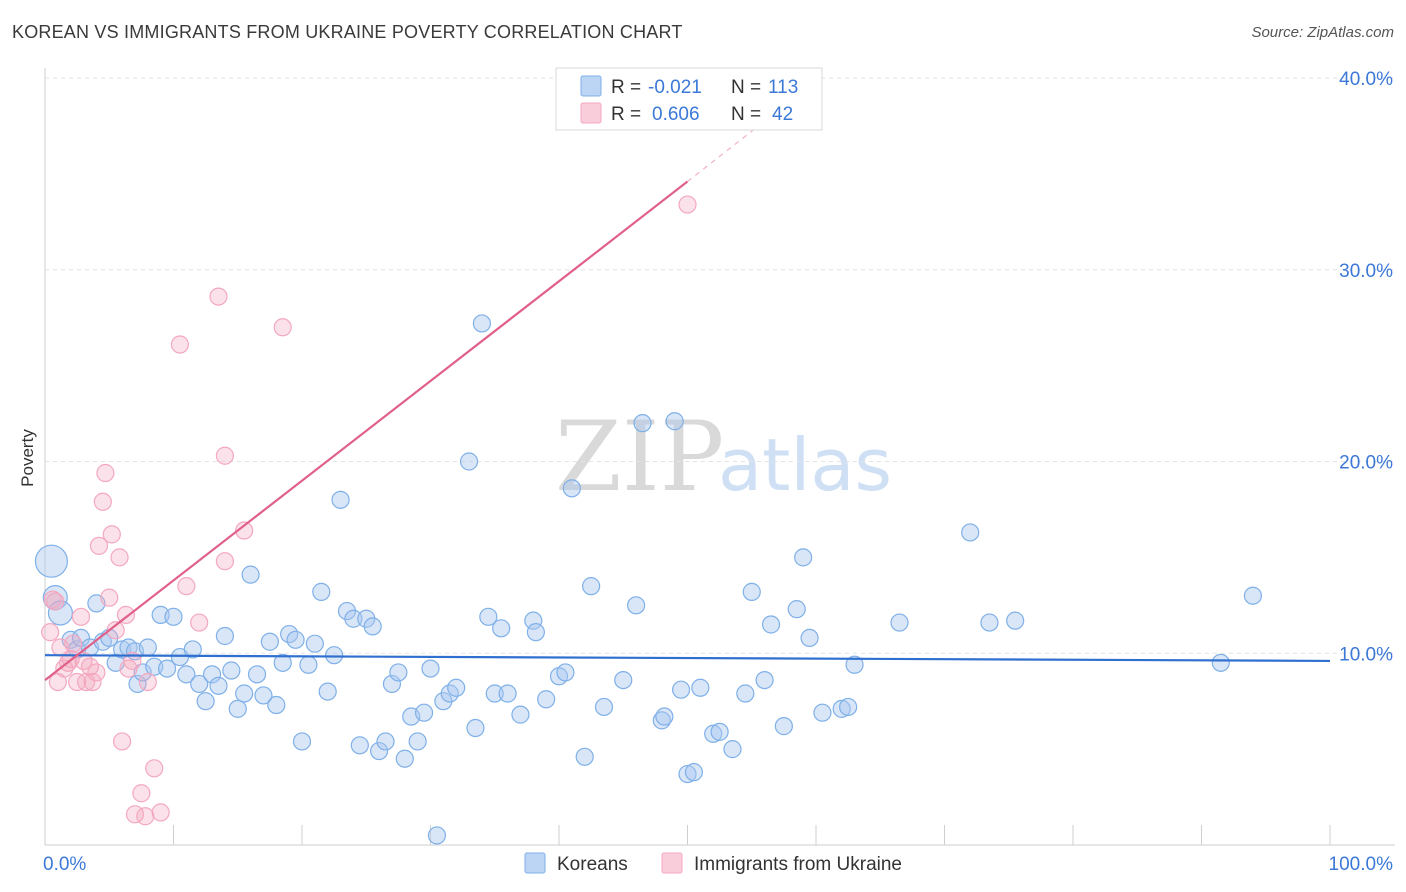 Image resolution: width=1406 pixels, height=892 pixels. Describe the element at coordinates (1361, 864) in the screenshot. I see `x-tick-label-1: 100.0%` at that location.